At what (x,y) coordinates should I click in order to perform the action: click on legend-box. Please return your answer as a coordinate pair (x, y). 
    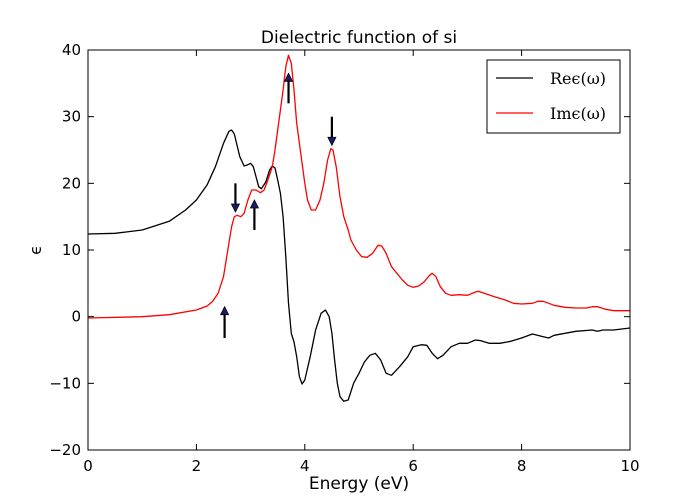
    Looking at the image, I should click on (553, 96).